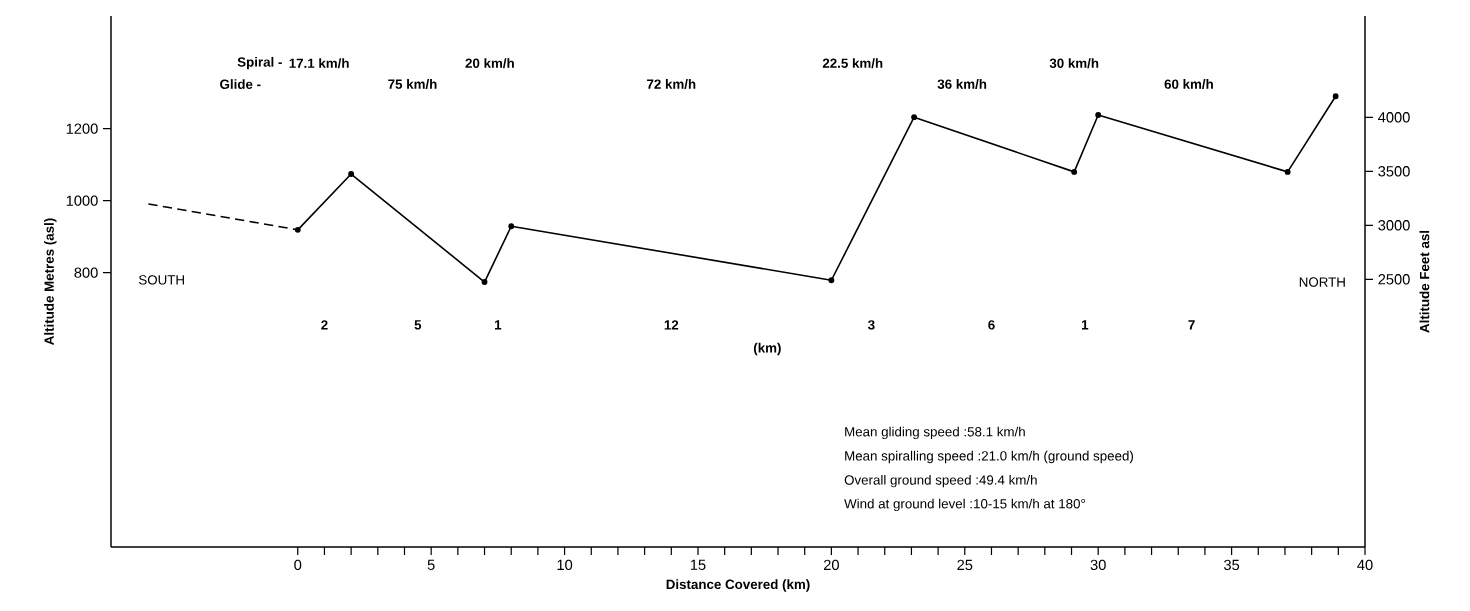  I want to click on y2-tick-label: 2500, so click(1394, 279).